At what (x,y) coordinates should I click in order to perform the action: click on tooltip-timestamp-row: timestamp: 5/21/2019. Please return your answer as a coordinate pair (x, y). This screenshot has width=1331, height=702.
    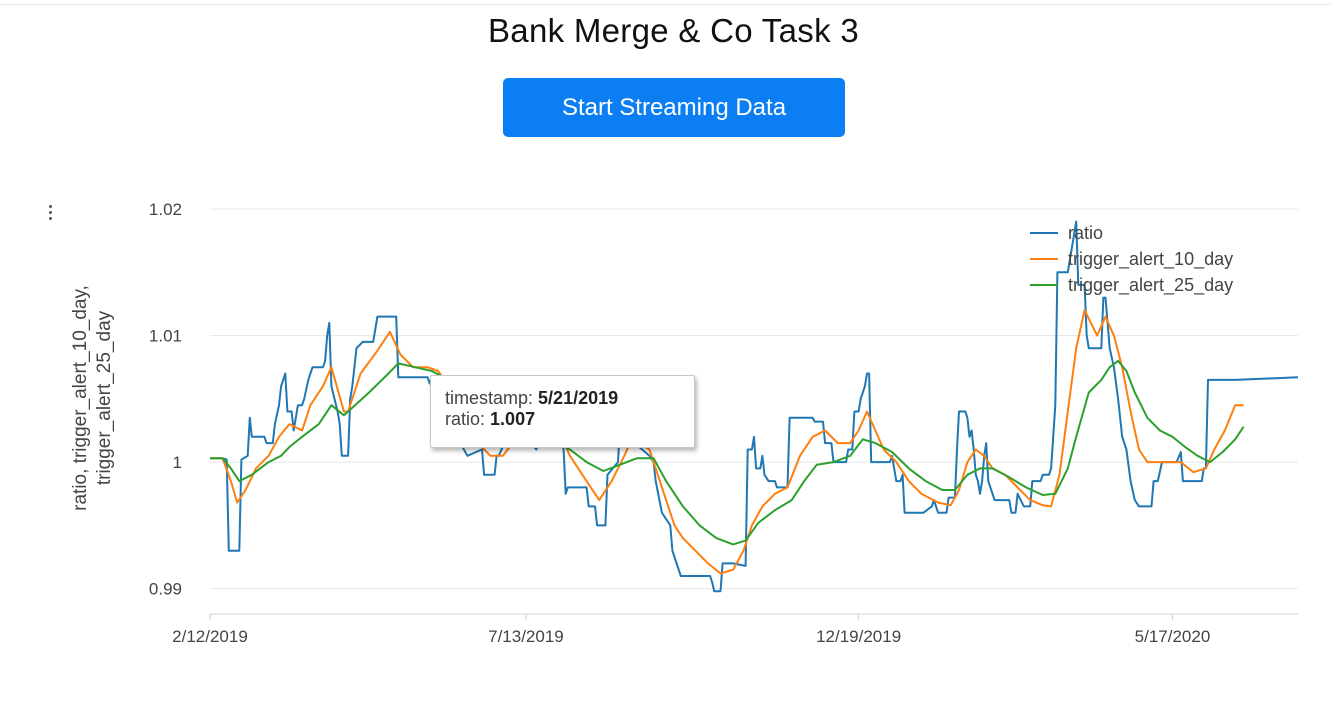
    Looking at the image, I should click on (569, 398).